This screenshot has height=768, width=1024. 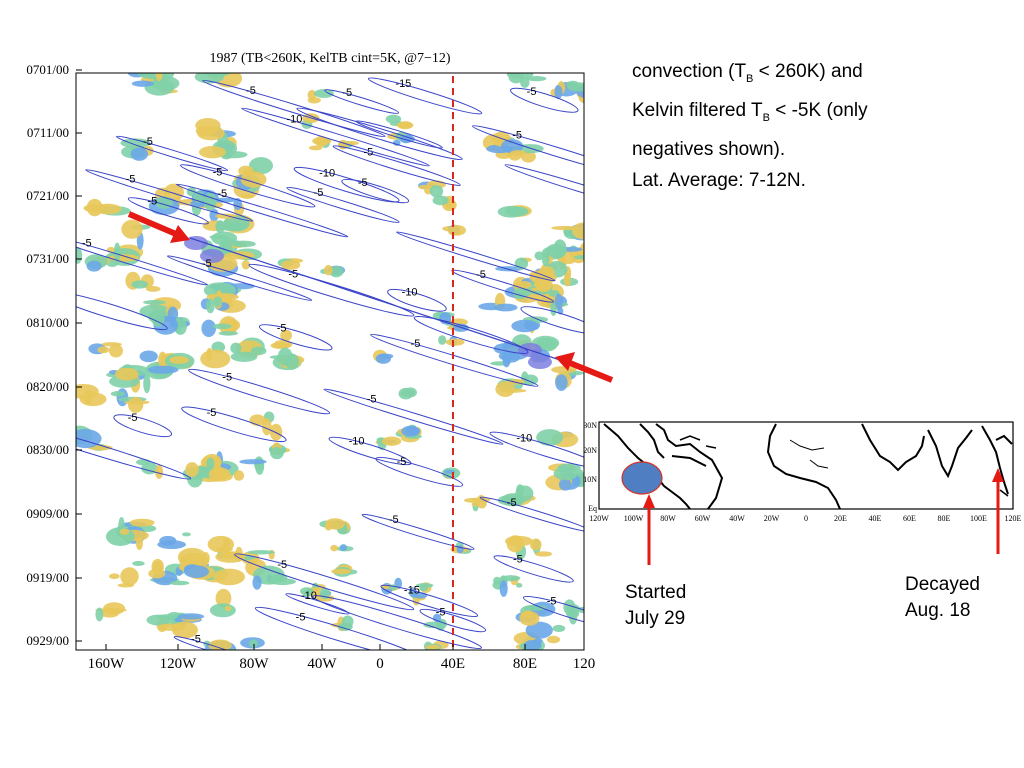 I want to click on y-tick-label: 0820/00, so click(x=47, y=386).